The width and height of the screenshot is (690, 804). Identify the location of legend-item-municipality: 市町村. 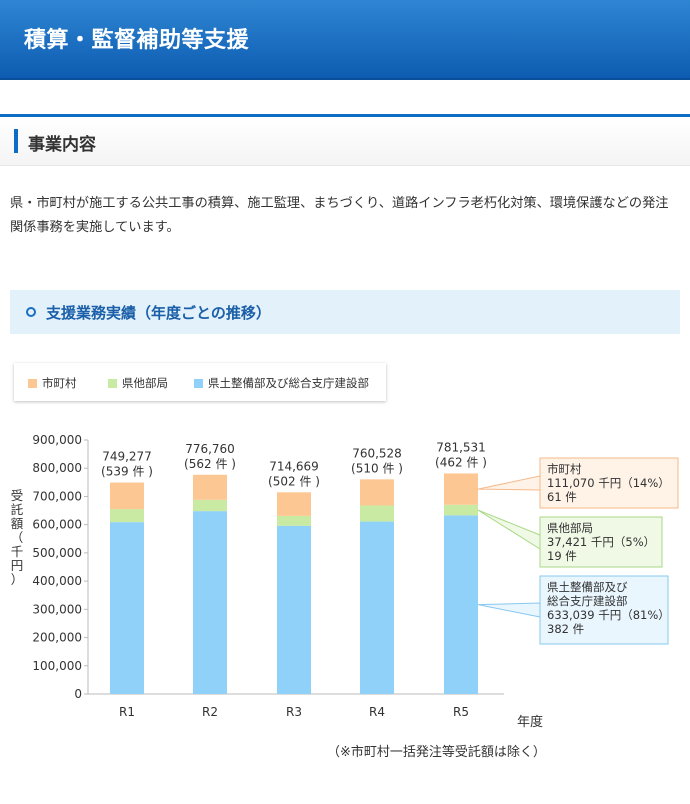
(52, 383).